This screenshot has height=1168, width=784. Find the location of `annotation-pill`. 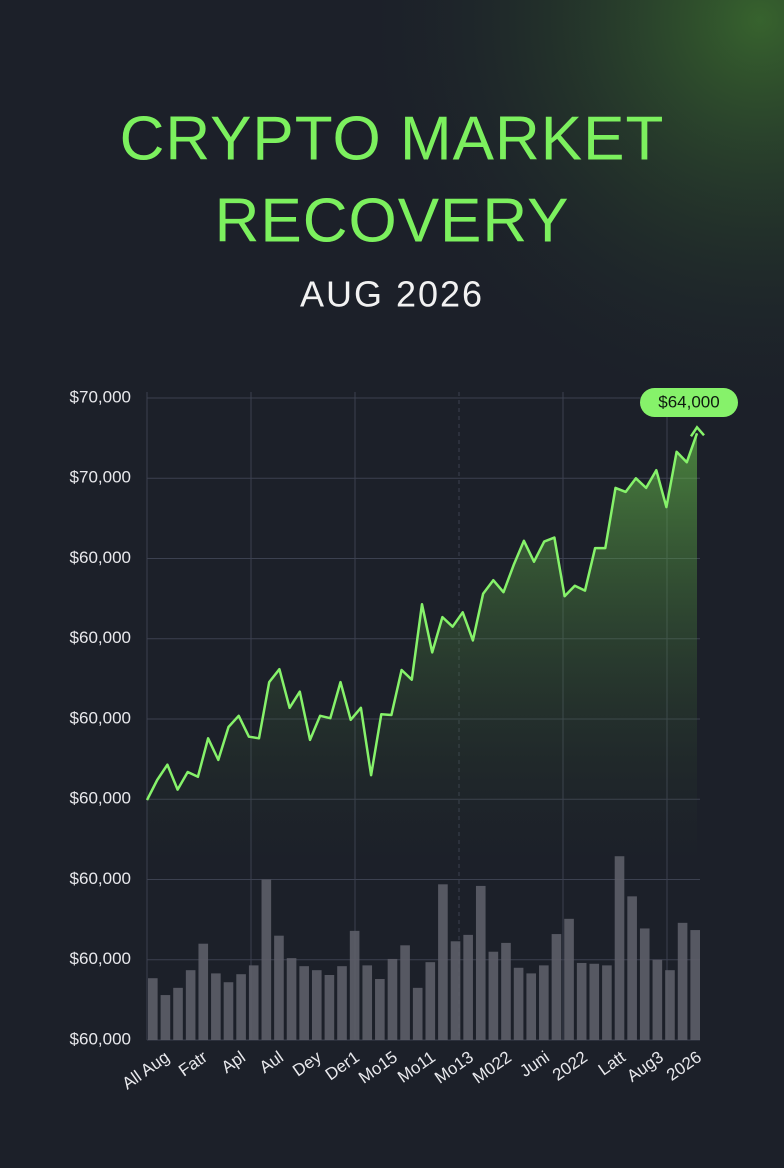

annotation-pill is located at coordinates (689, 402).